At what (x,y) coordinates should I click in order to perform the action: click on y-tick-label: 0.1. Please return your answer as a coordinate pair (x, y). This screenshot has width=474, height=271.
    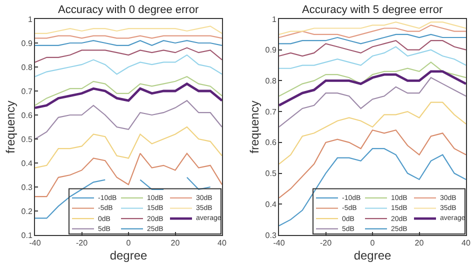
    Looking at the image, I should click on (27, 235).